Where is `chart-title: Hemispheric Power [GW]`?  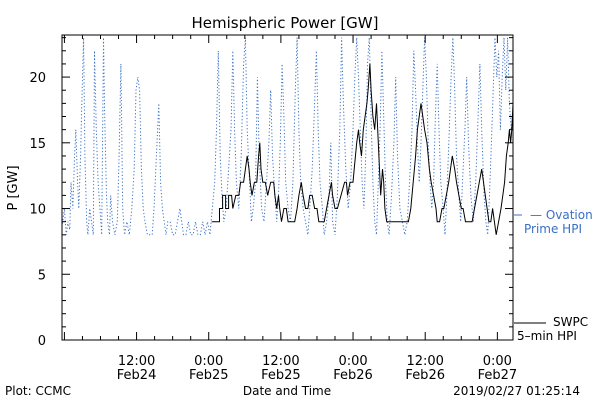
chart-title: Hemispheric Power [GW] is located at coordinates (285, 23).